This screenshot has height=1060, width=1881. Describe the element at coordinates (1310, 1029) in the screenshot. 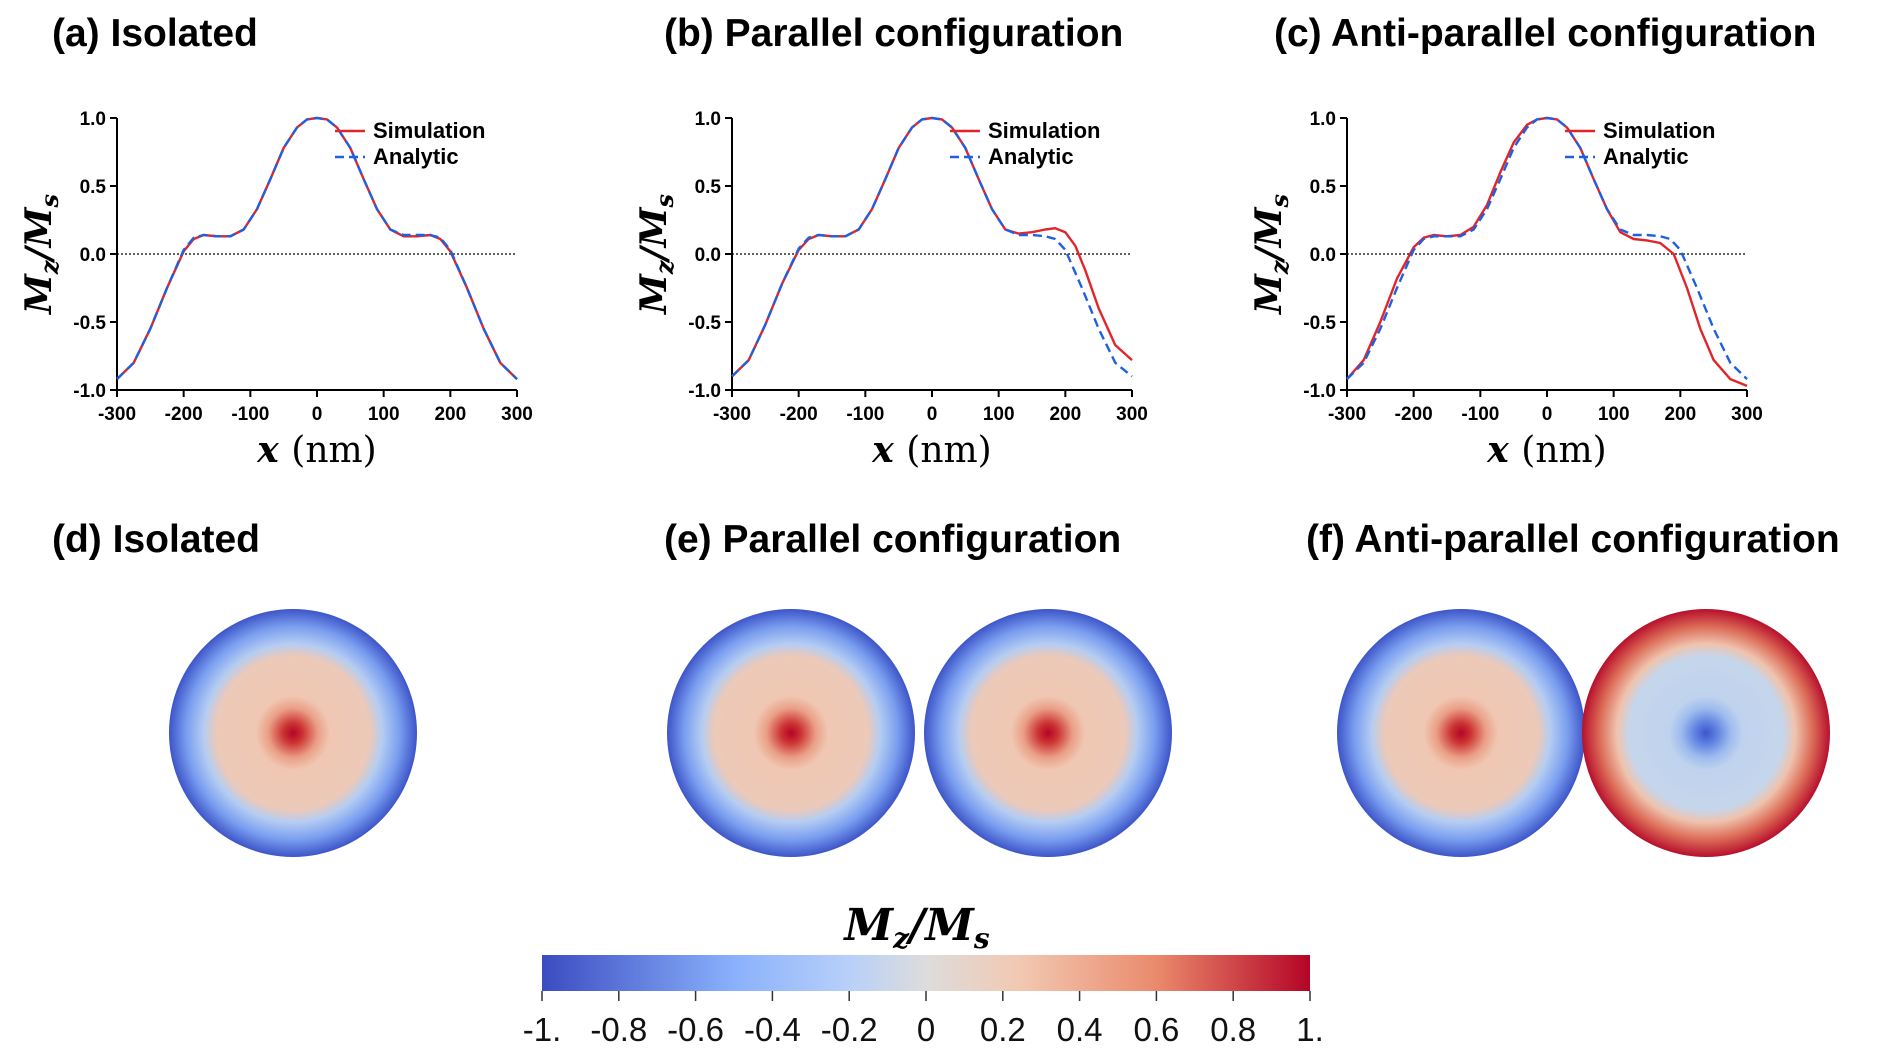

I see `colorbar-tick-label: 1.` at that location.